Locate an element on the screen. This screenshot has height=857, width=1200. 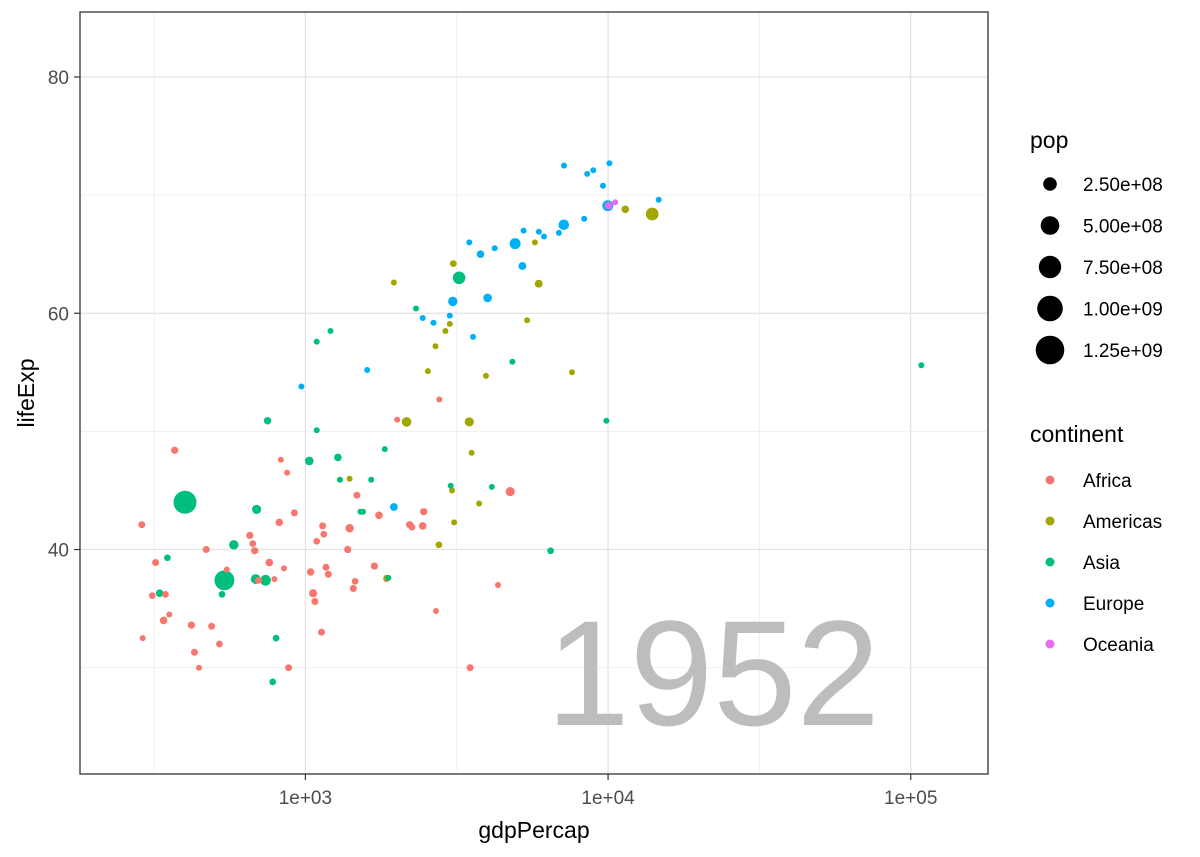
size-legend-label: 5.00e+08 is located at coordinates (1123, 227).